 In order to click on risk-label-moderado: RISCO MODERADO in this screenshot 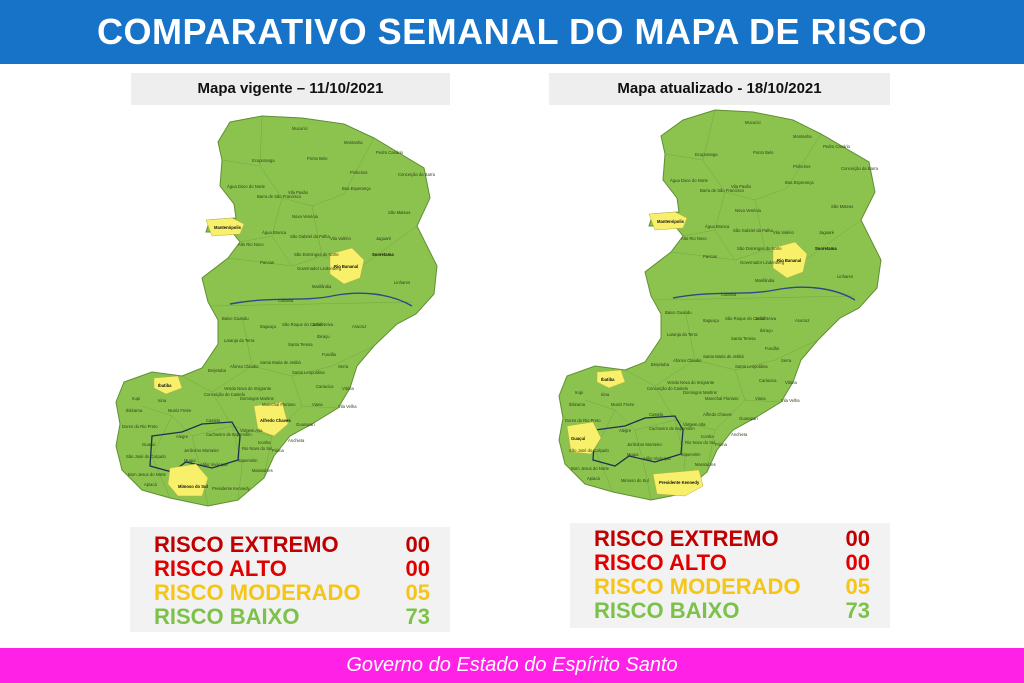, I will do `click(697, 586)`.